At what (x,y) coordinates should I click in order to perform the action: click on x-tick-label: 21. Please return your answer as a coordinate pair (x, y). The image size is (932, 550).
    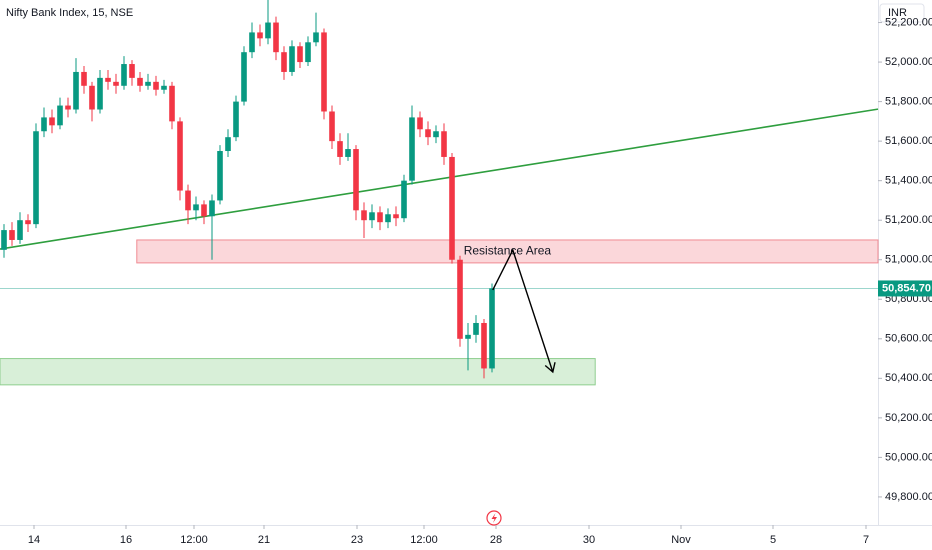
    Looking at the image, I should click on (264, 540).